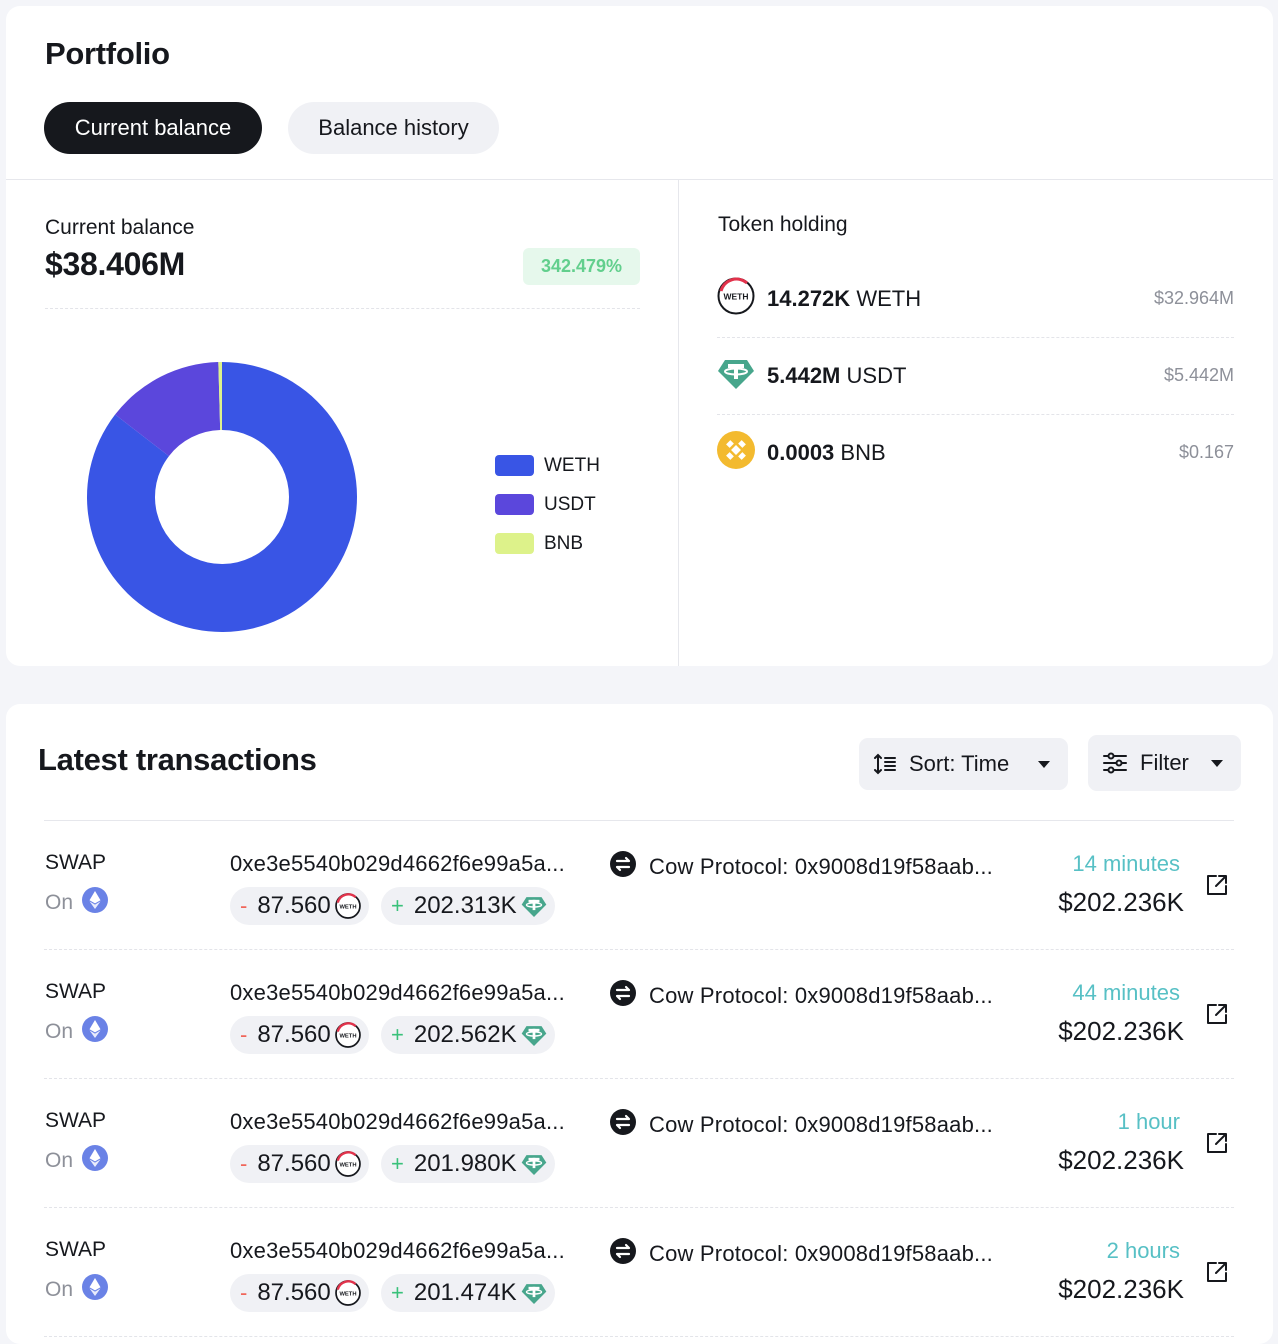 The image size is (1278, 1344). I want to click on tab-balance-history: Balance history, so click(393, 128).